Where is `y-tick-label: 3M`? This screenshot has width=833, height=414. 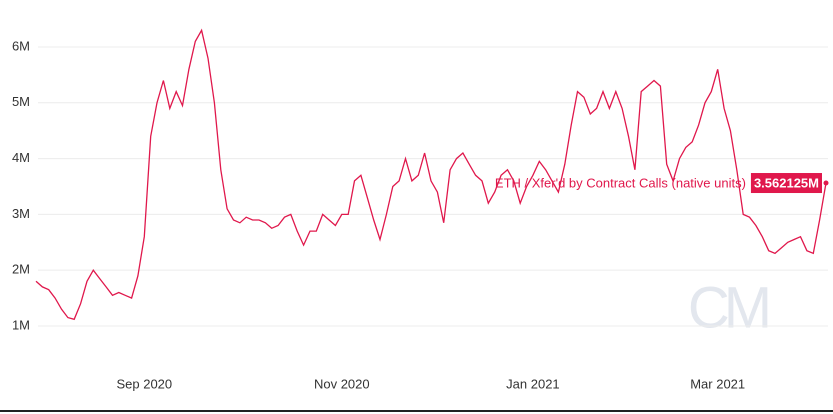 y-tick-label: 3M is located at coordinates (21, 213).